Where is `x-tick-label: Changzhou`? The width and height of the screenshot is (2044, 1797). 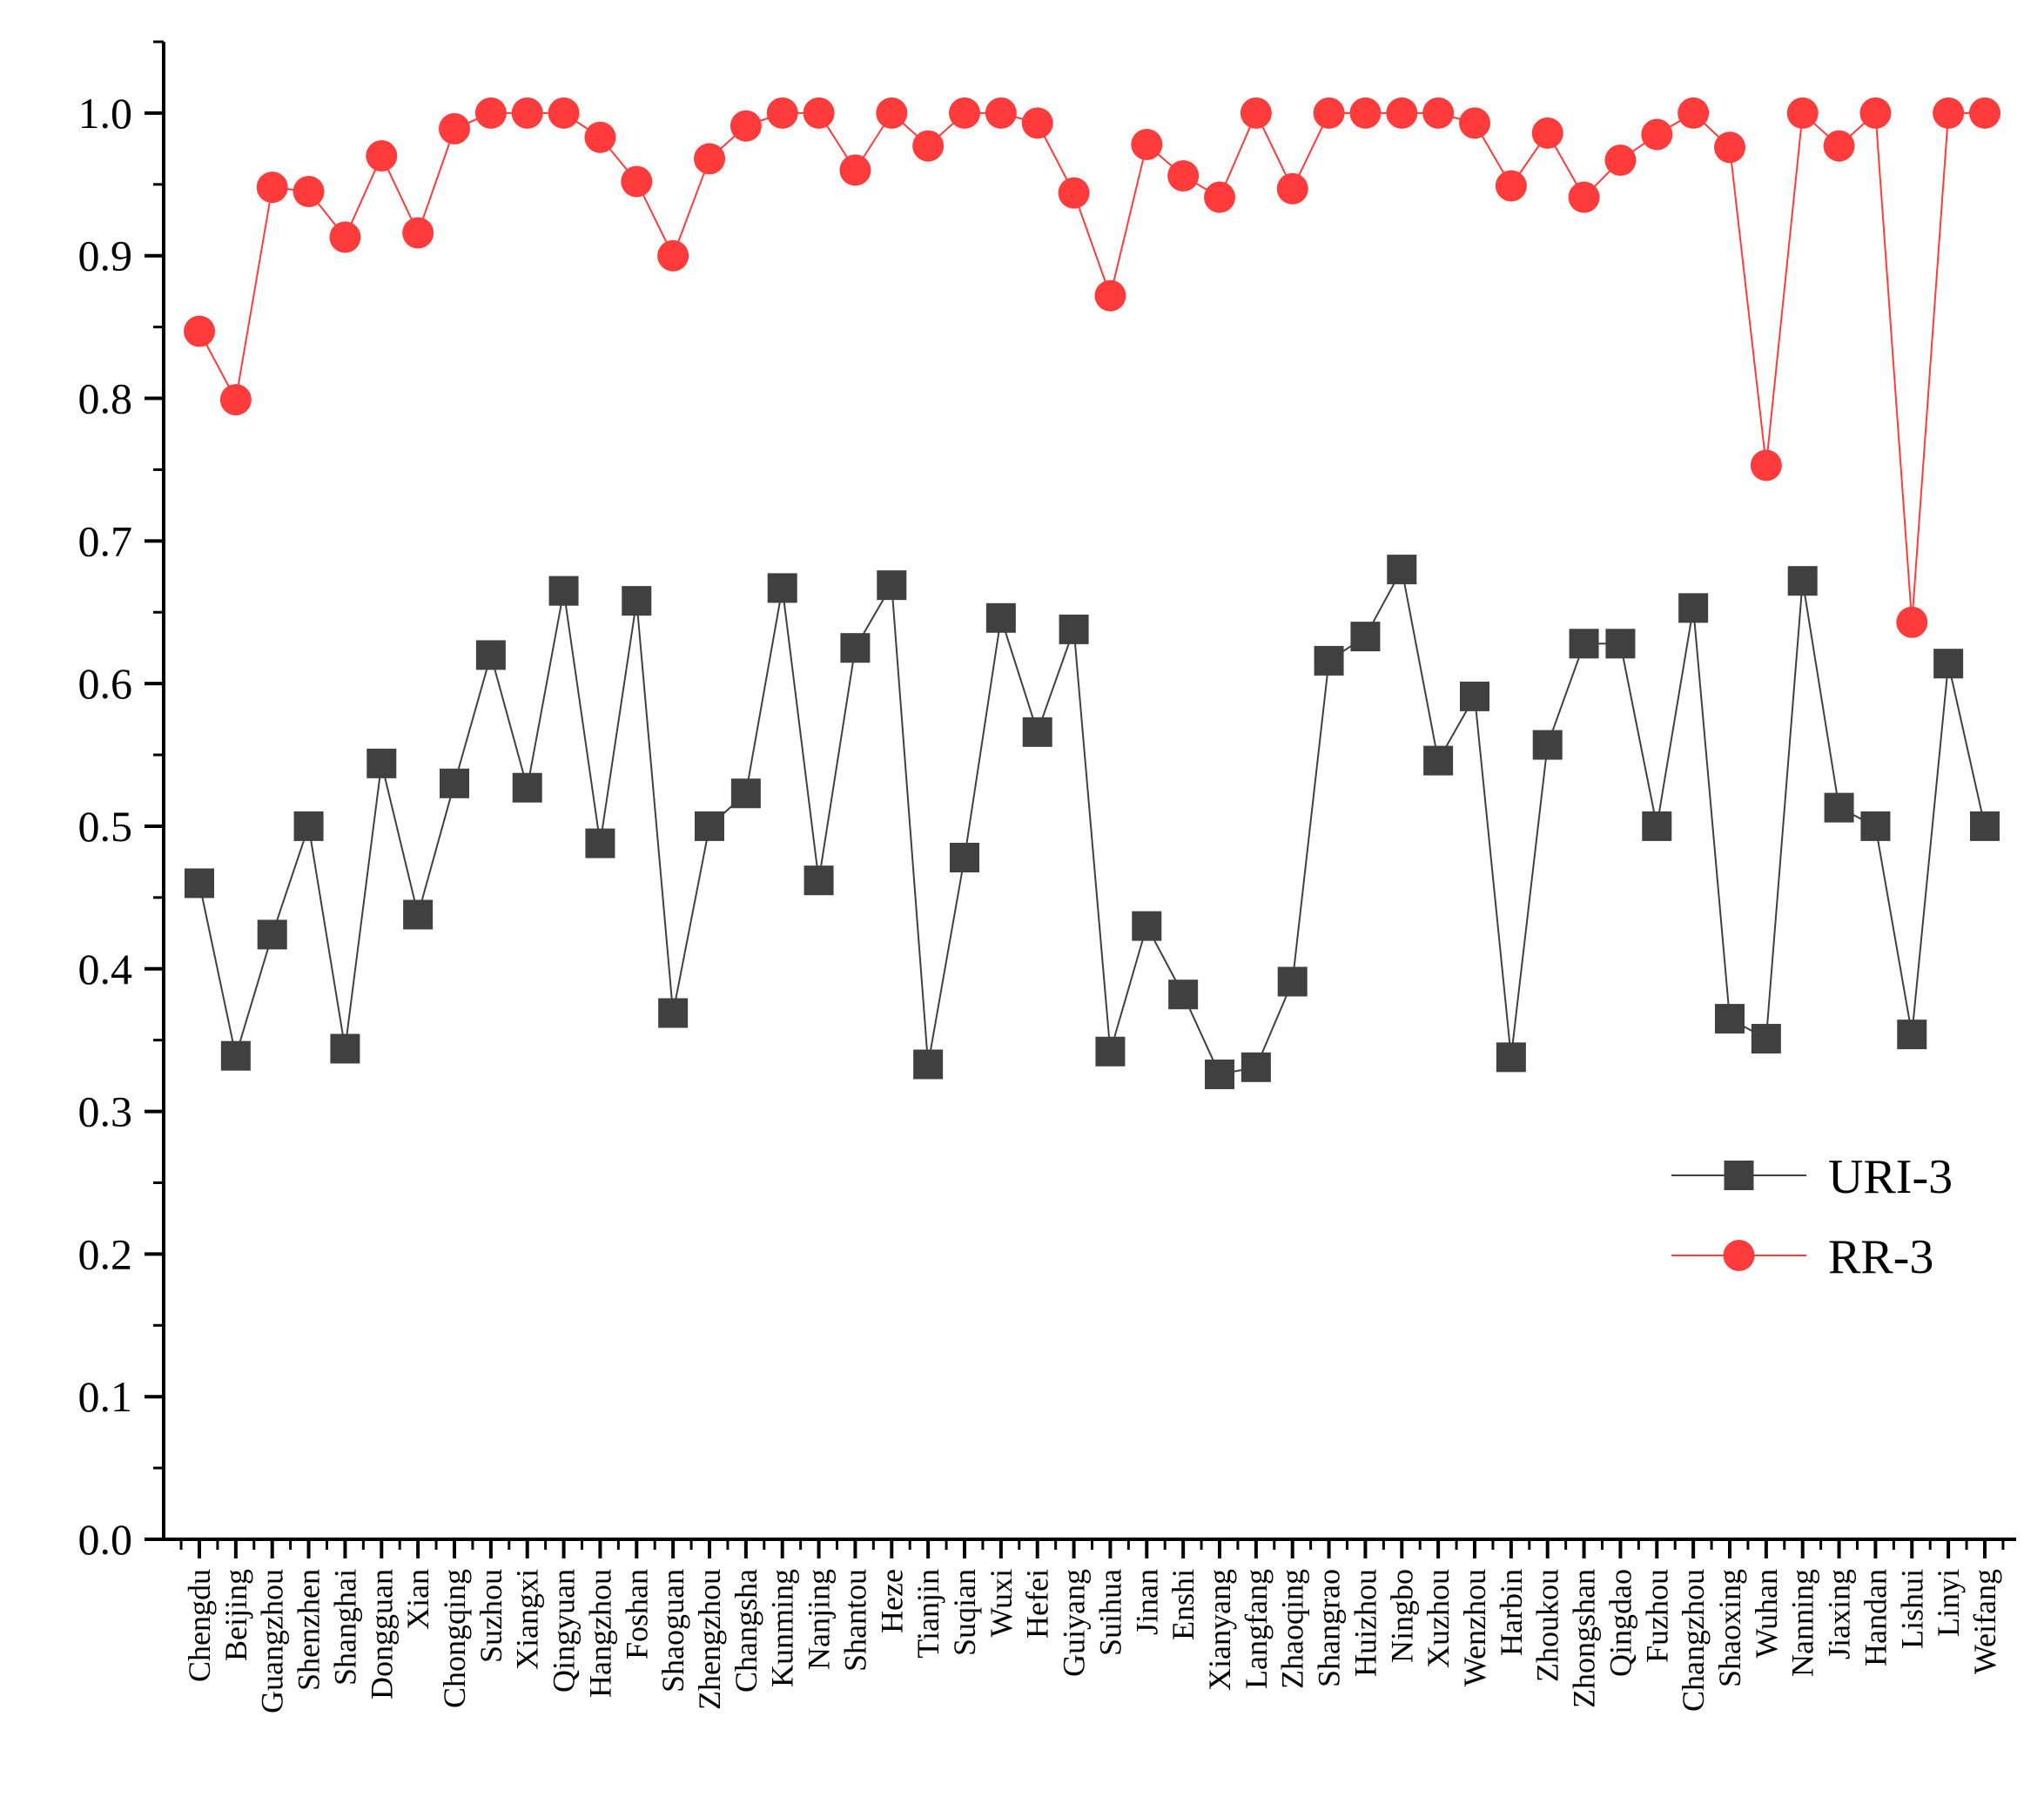 x-tick-label: Changzhou is located at coordinates (1693, 1641).